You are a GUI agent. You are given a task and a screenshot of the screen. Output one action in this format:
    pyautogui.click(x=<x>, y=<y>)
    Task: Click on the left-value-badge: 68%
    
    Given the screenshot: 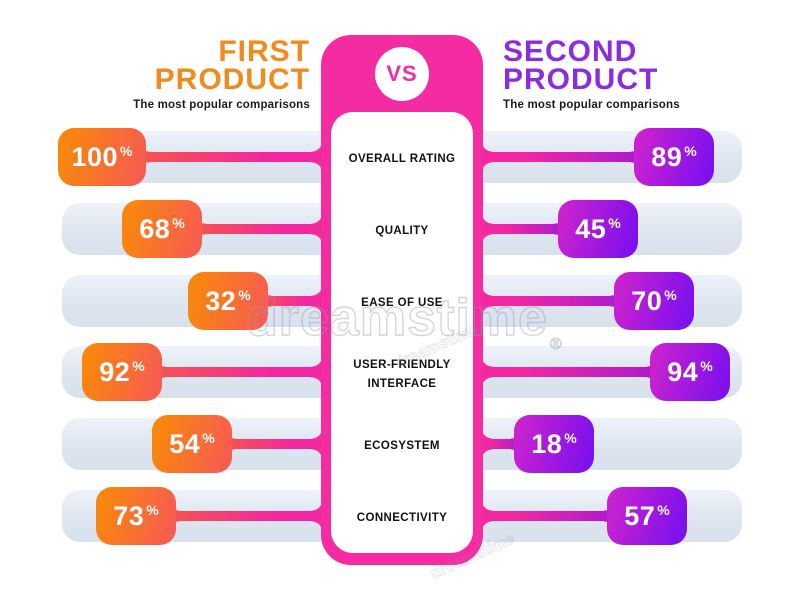 What is the action you would take?
    pyautogui.click(x=162, y=229)
    